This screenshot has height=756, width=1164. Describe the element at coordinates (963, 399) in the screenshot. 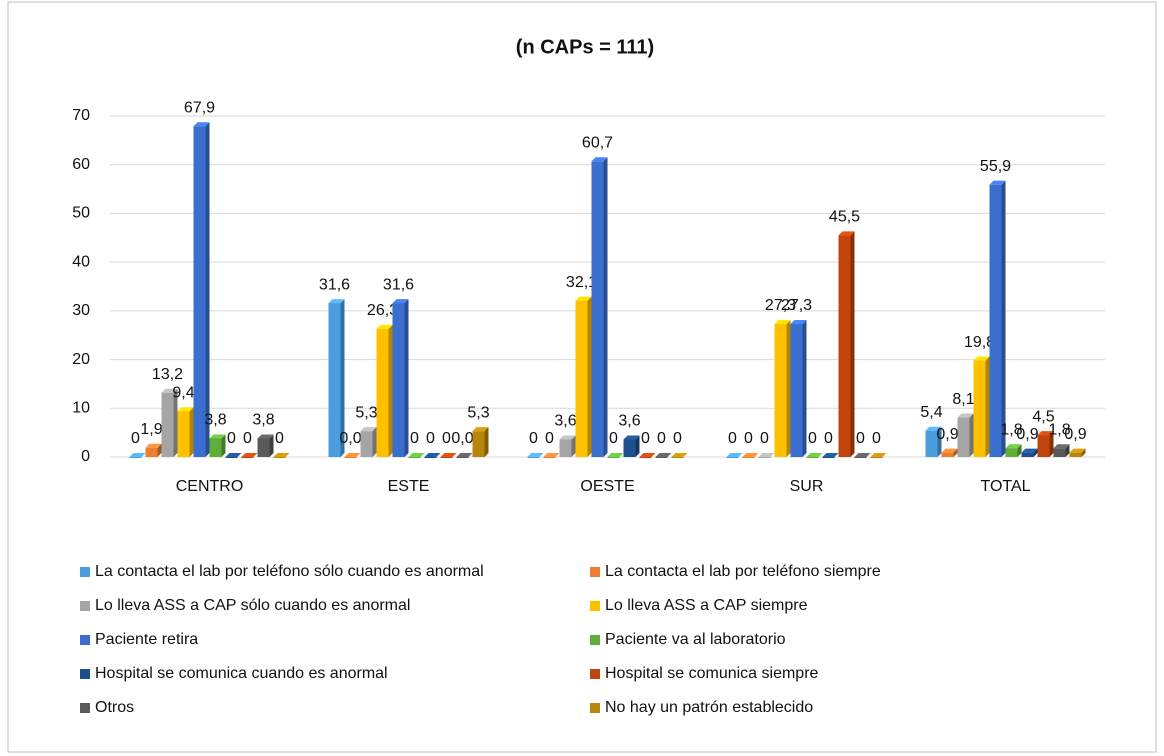

I see `data-label: 8,1` at that location.